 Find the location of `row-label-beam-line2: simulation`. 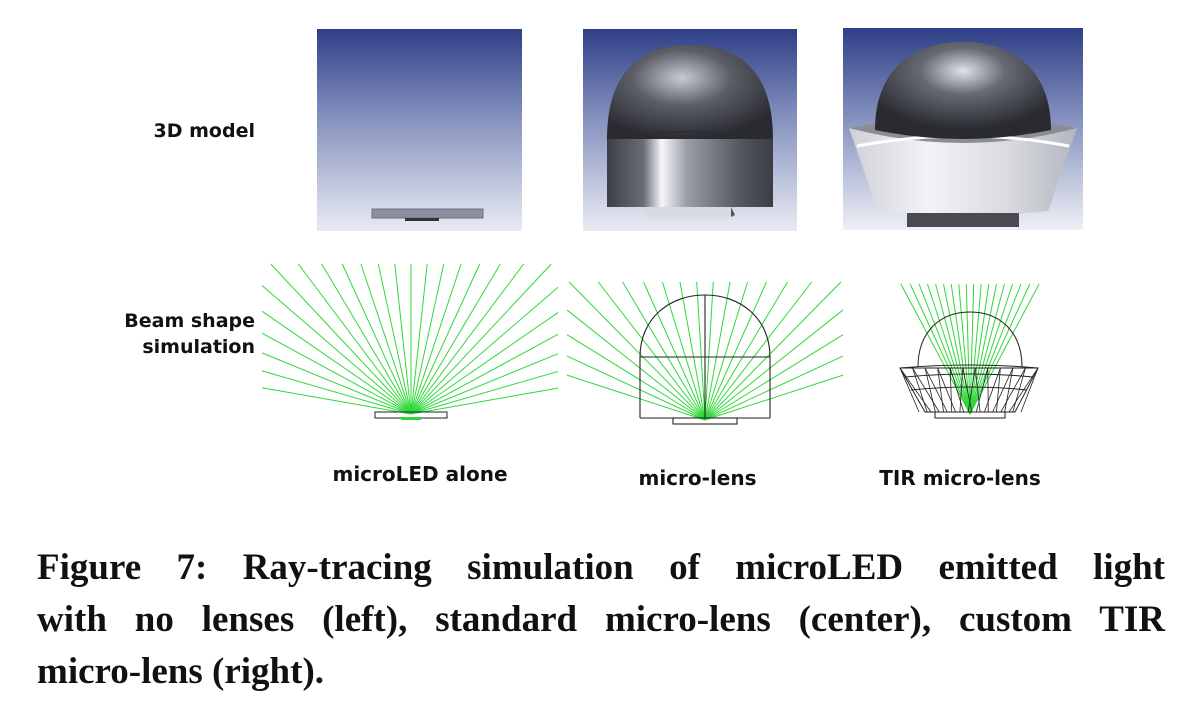

row-label-beam-line2: simulation is located at coordinates (198, 347).